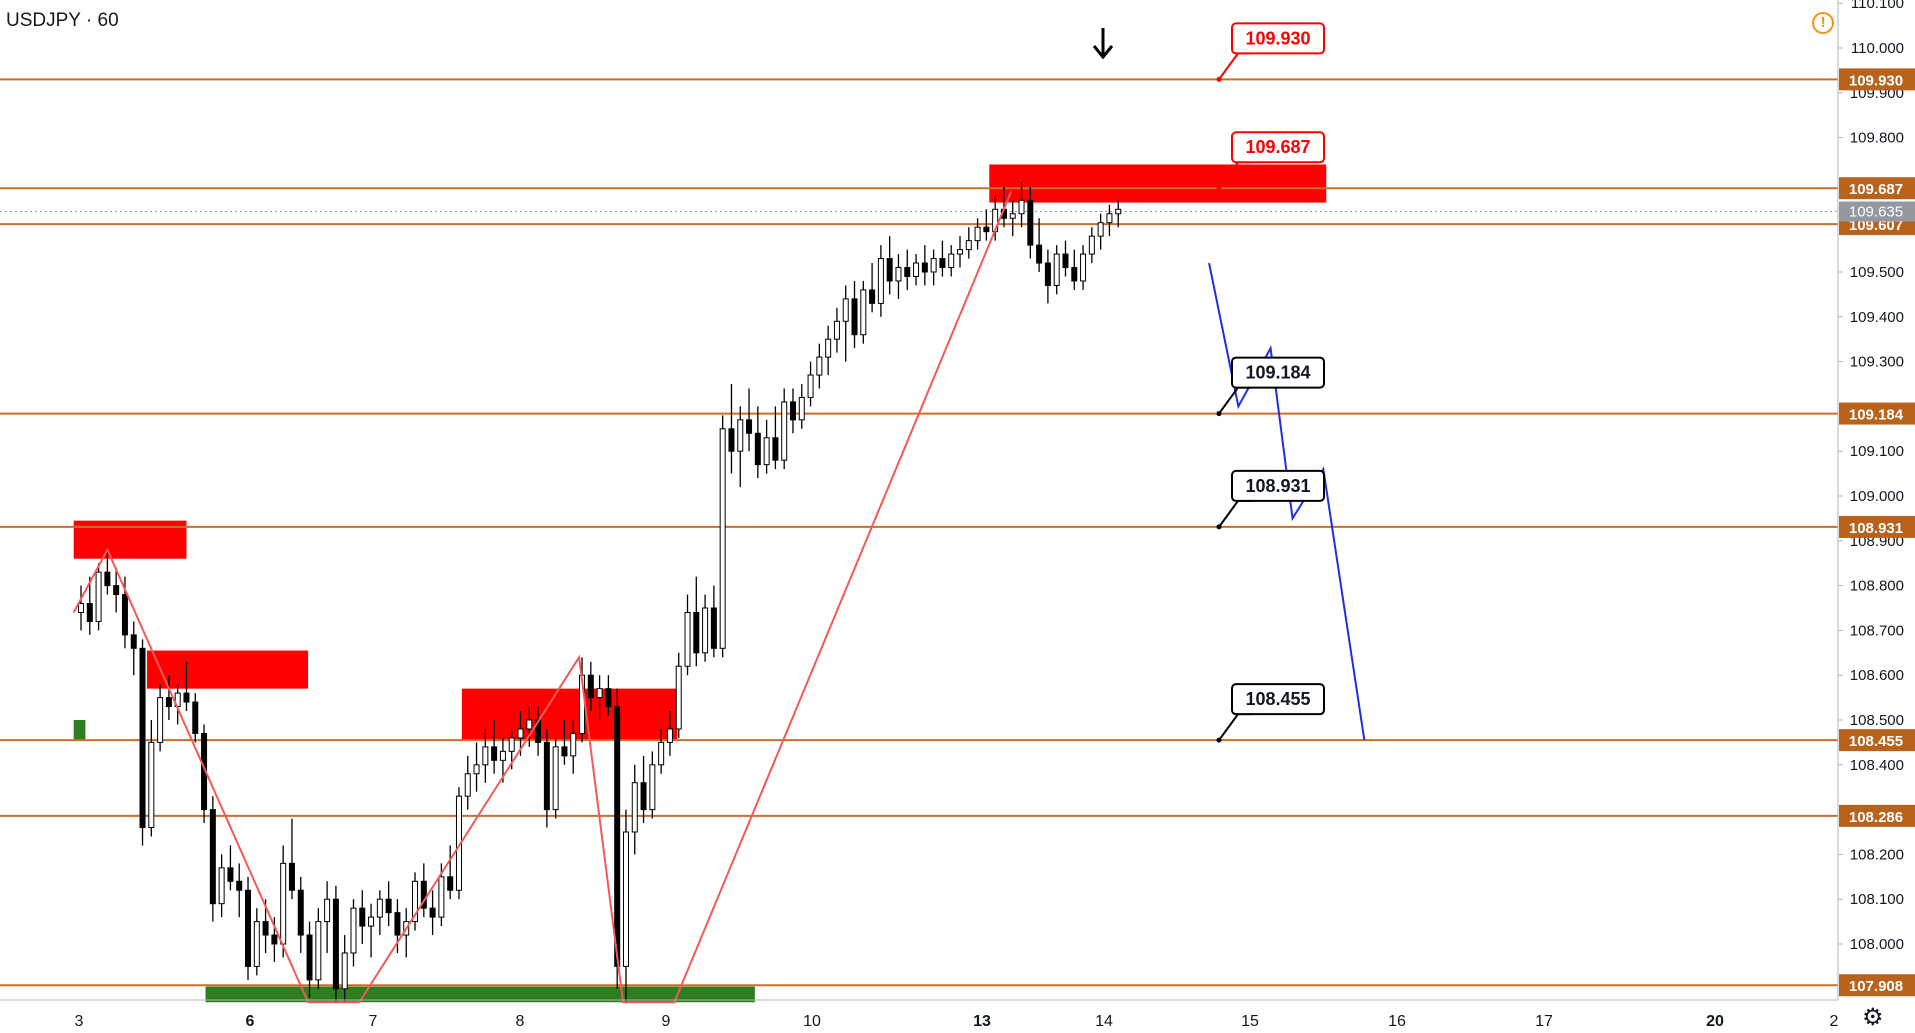 The image size is (1915, 1033). I want to click on time-axis: 3 6 7 8 9 10 13 14 15 16 17 20 2, so click(957, 1021).